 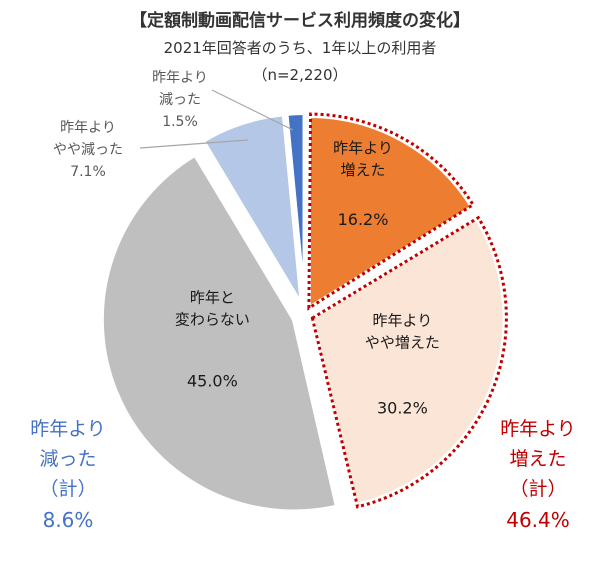 I want to click on slice-value-3: 45.0%, so click(x=212, y=380).